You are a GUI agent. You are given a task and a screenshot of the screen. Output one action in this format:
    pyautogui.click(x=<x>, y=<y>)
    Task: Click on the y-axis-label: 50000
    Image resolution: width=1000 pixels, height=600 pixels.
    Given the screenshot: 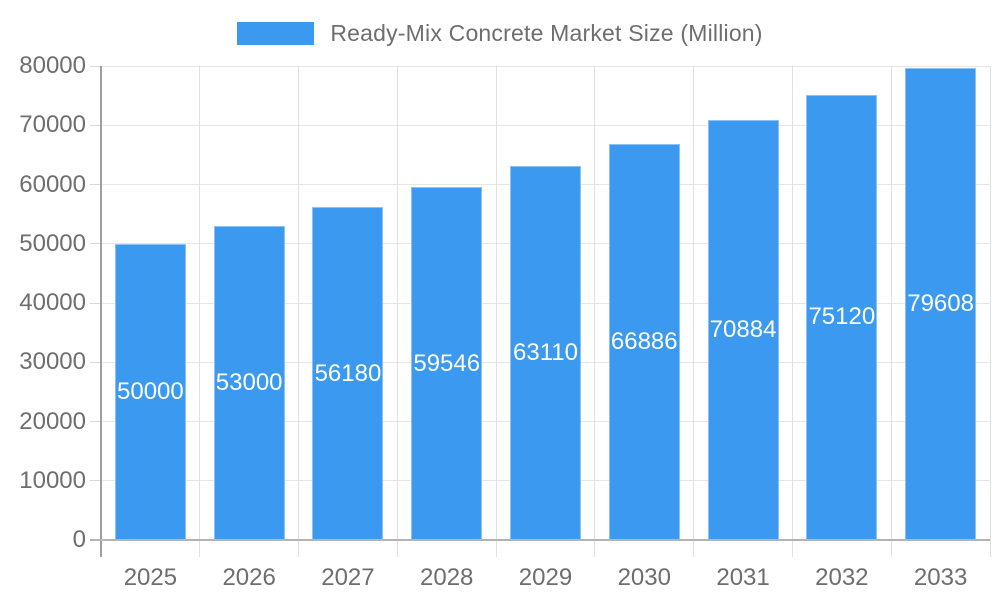 What is the action you would take?
    pyautogui.click(x=52, y=243)
    